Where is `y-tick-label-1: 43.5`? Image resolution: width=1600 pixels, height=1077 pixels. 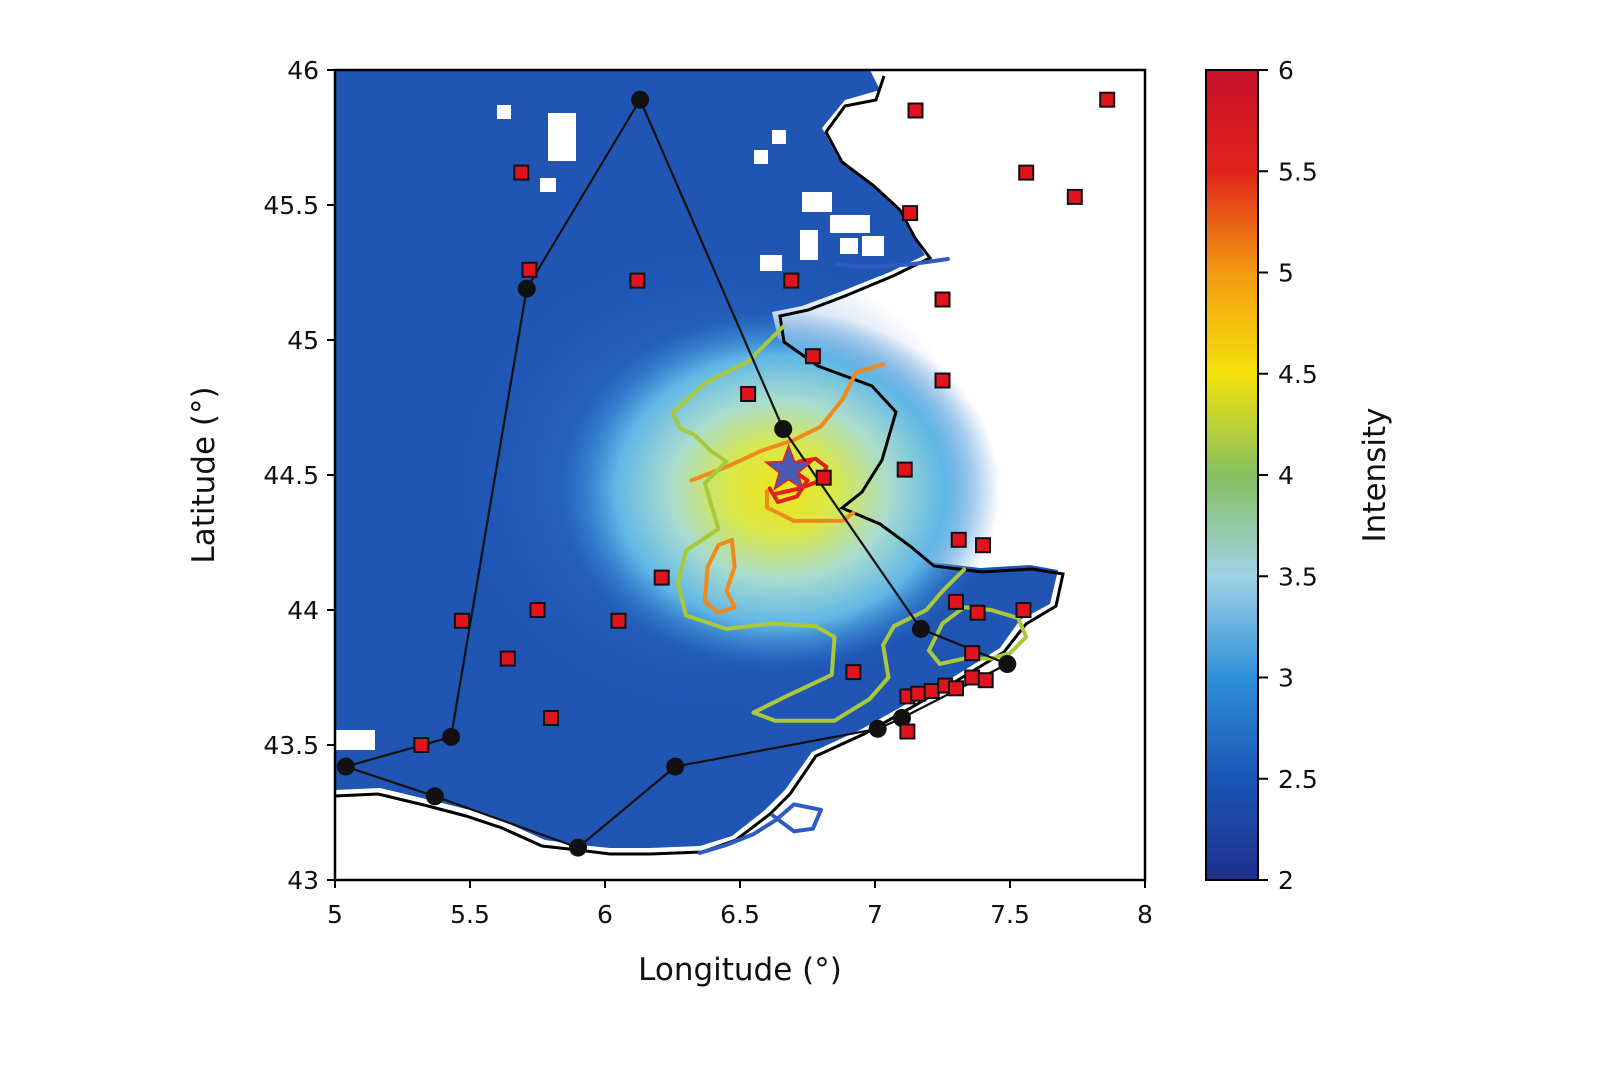 y-tick-label-1: 43.5 is located at coordinates (291, 745).